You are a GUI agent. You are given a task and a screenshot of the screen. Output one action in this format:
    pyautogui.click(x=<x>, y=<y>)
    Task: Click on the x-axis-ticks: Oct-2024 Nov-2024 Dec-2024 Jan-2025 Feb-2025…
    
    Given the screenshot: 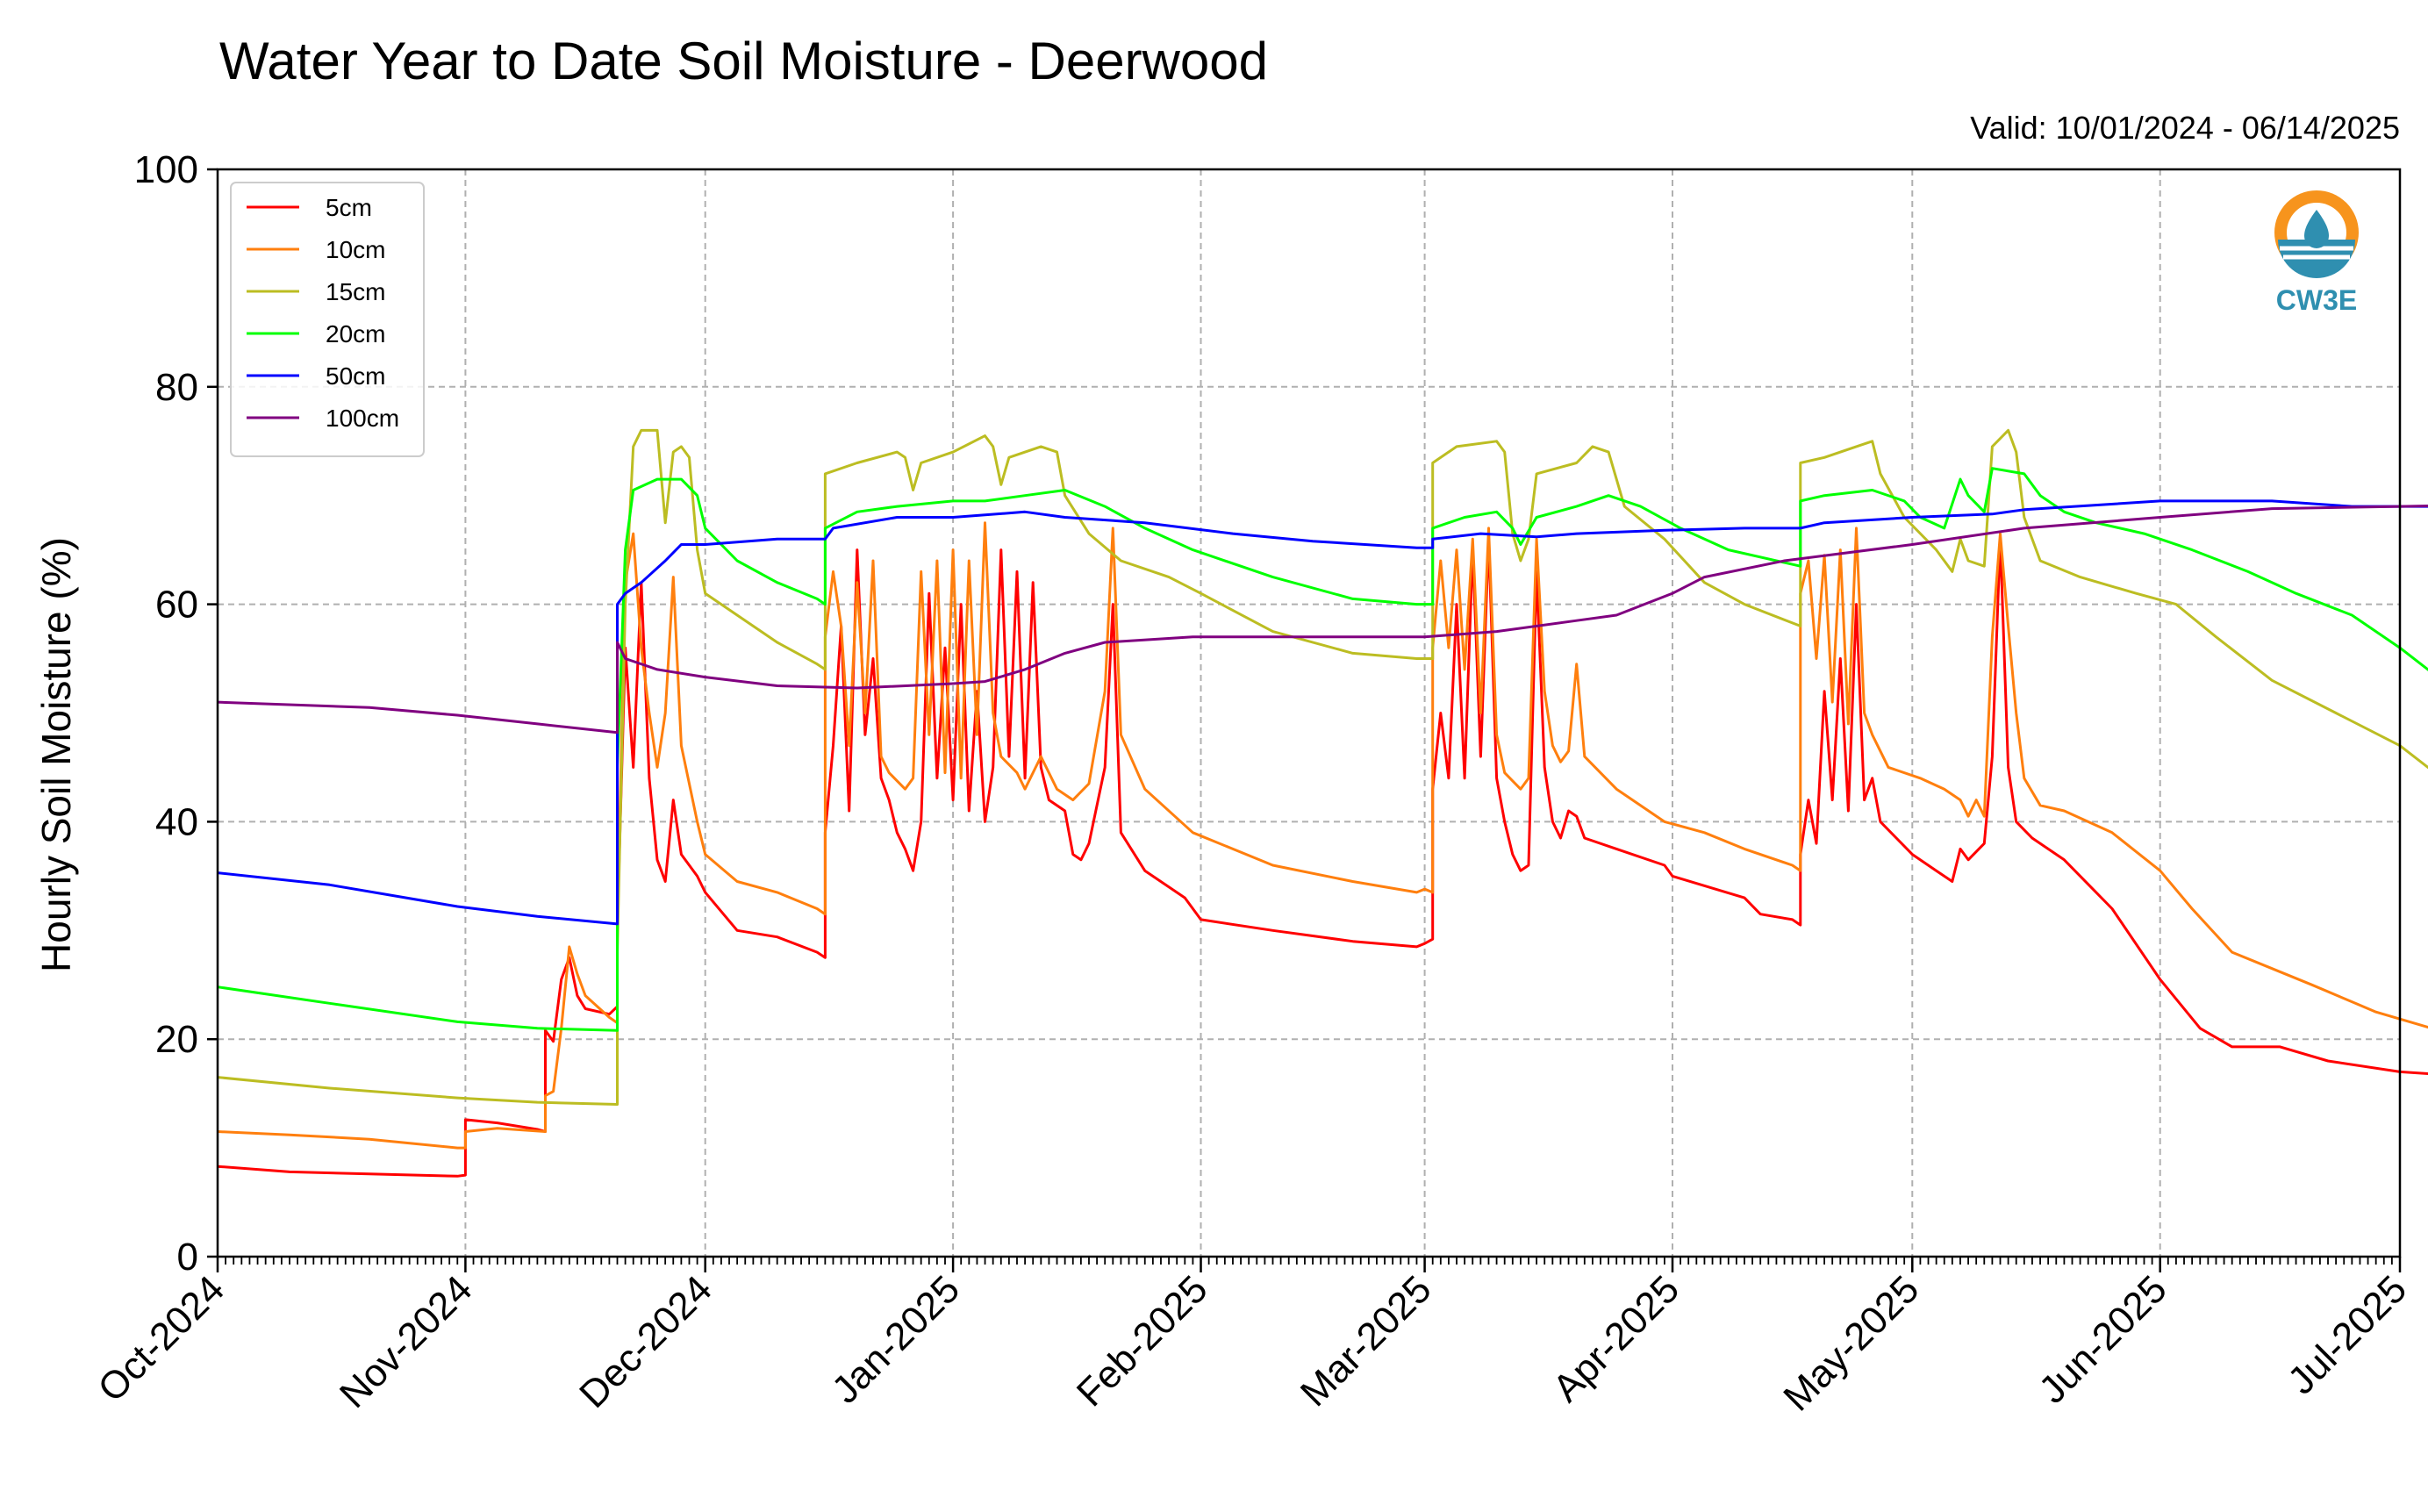 What is the action you would take?
    pyautogui.click(x=1252, y=1338)
    